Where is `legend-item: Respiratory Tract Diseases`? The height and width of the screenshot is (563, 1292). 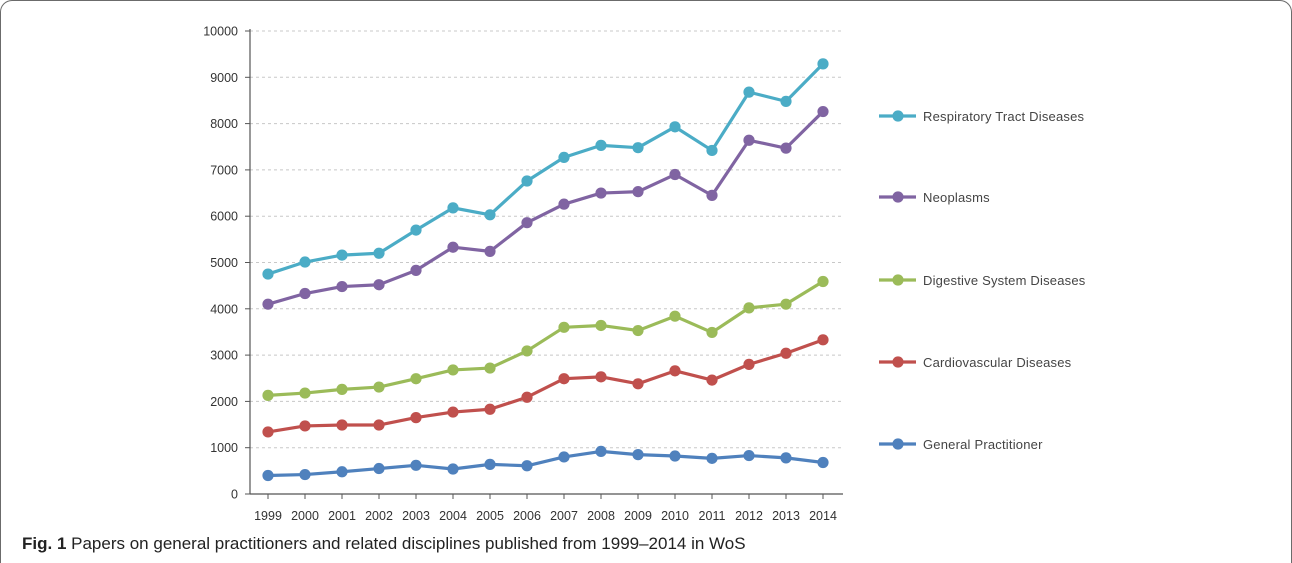 legend-item: Respiratory Tract Diseases is located at coordinates (982, 116).